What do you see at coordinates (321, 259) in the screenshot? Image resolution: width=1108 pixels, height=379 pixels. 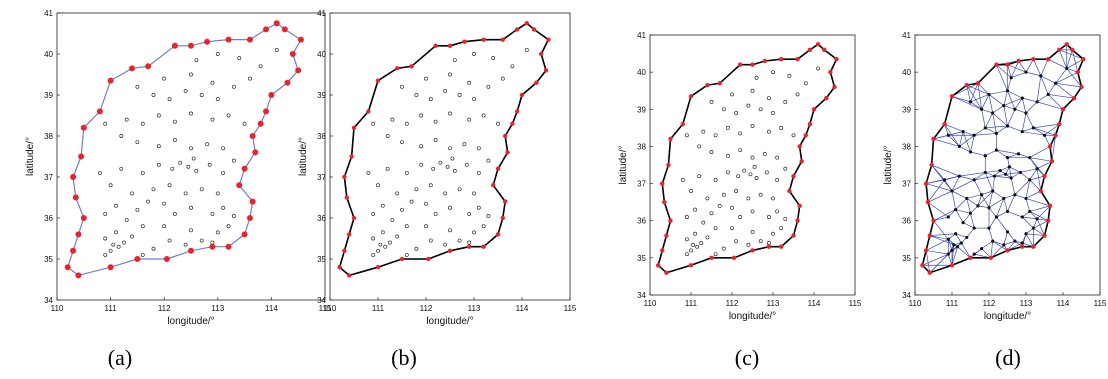 I see `y-tick-label: 35` at bounding box center [321, 259].